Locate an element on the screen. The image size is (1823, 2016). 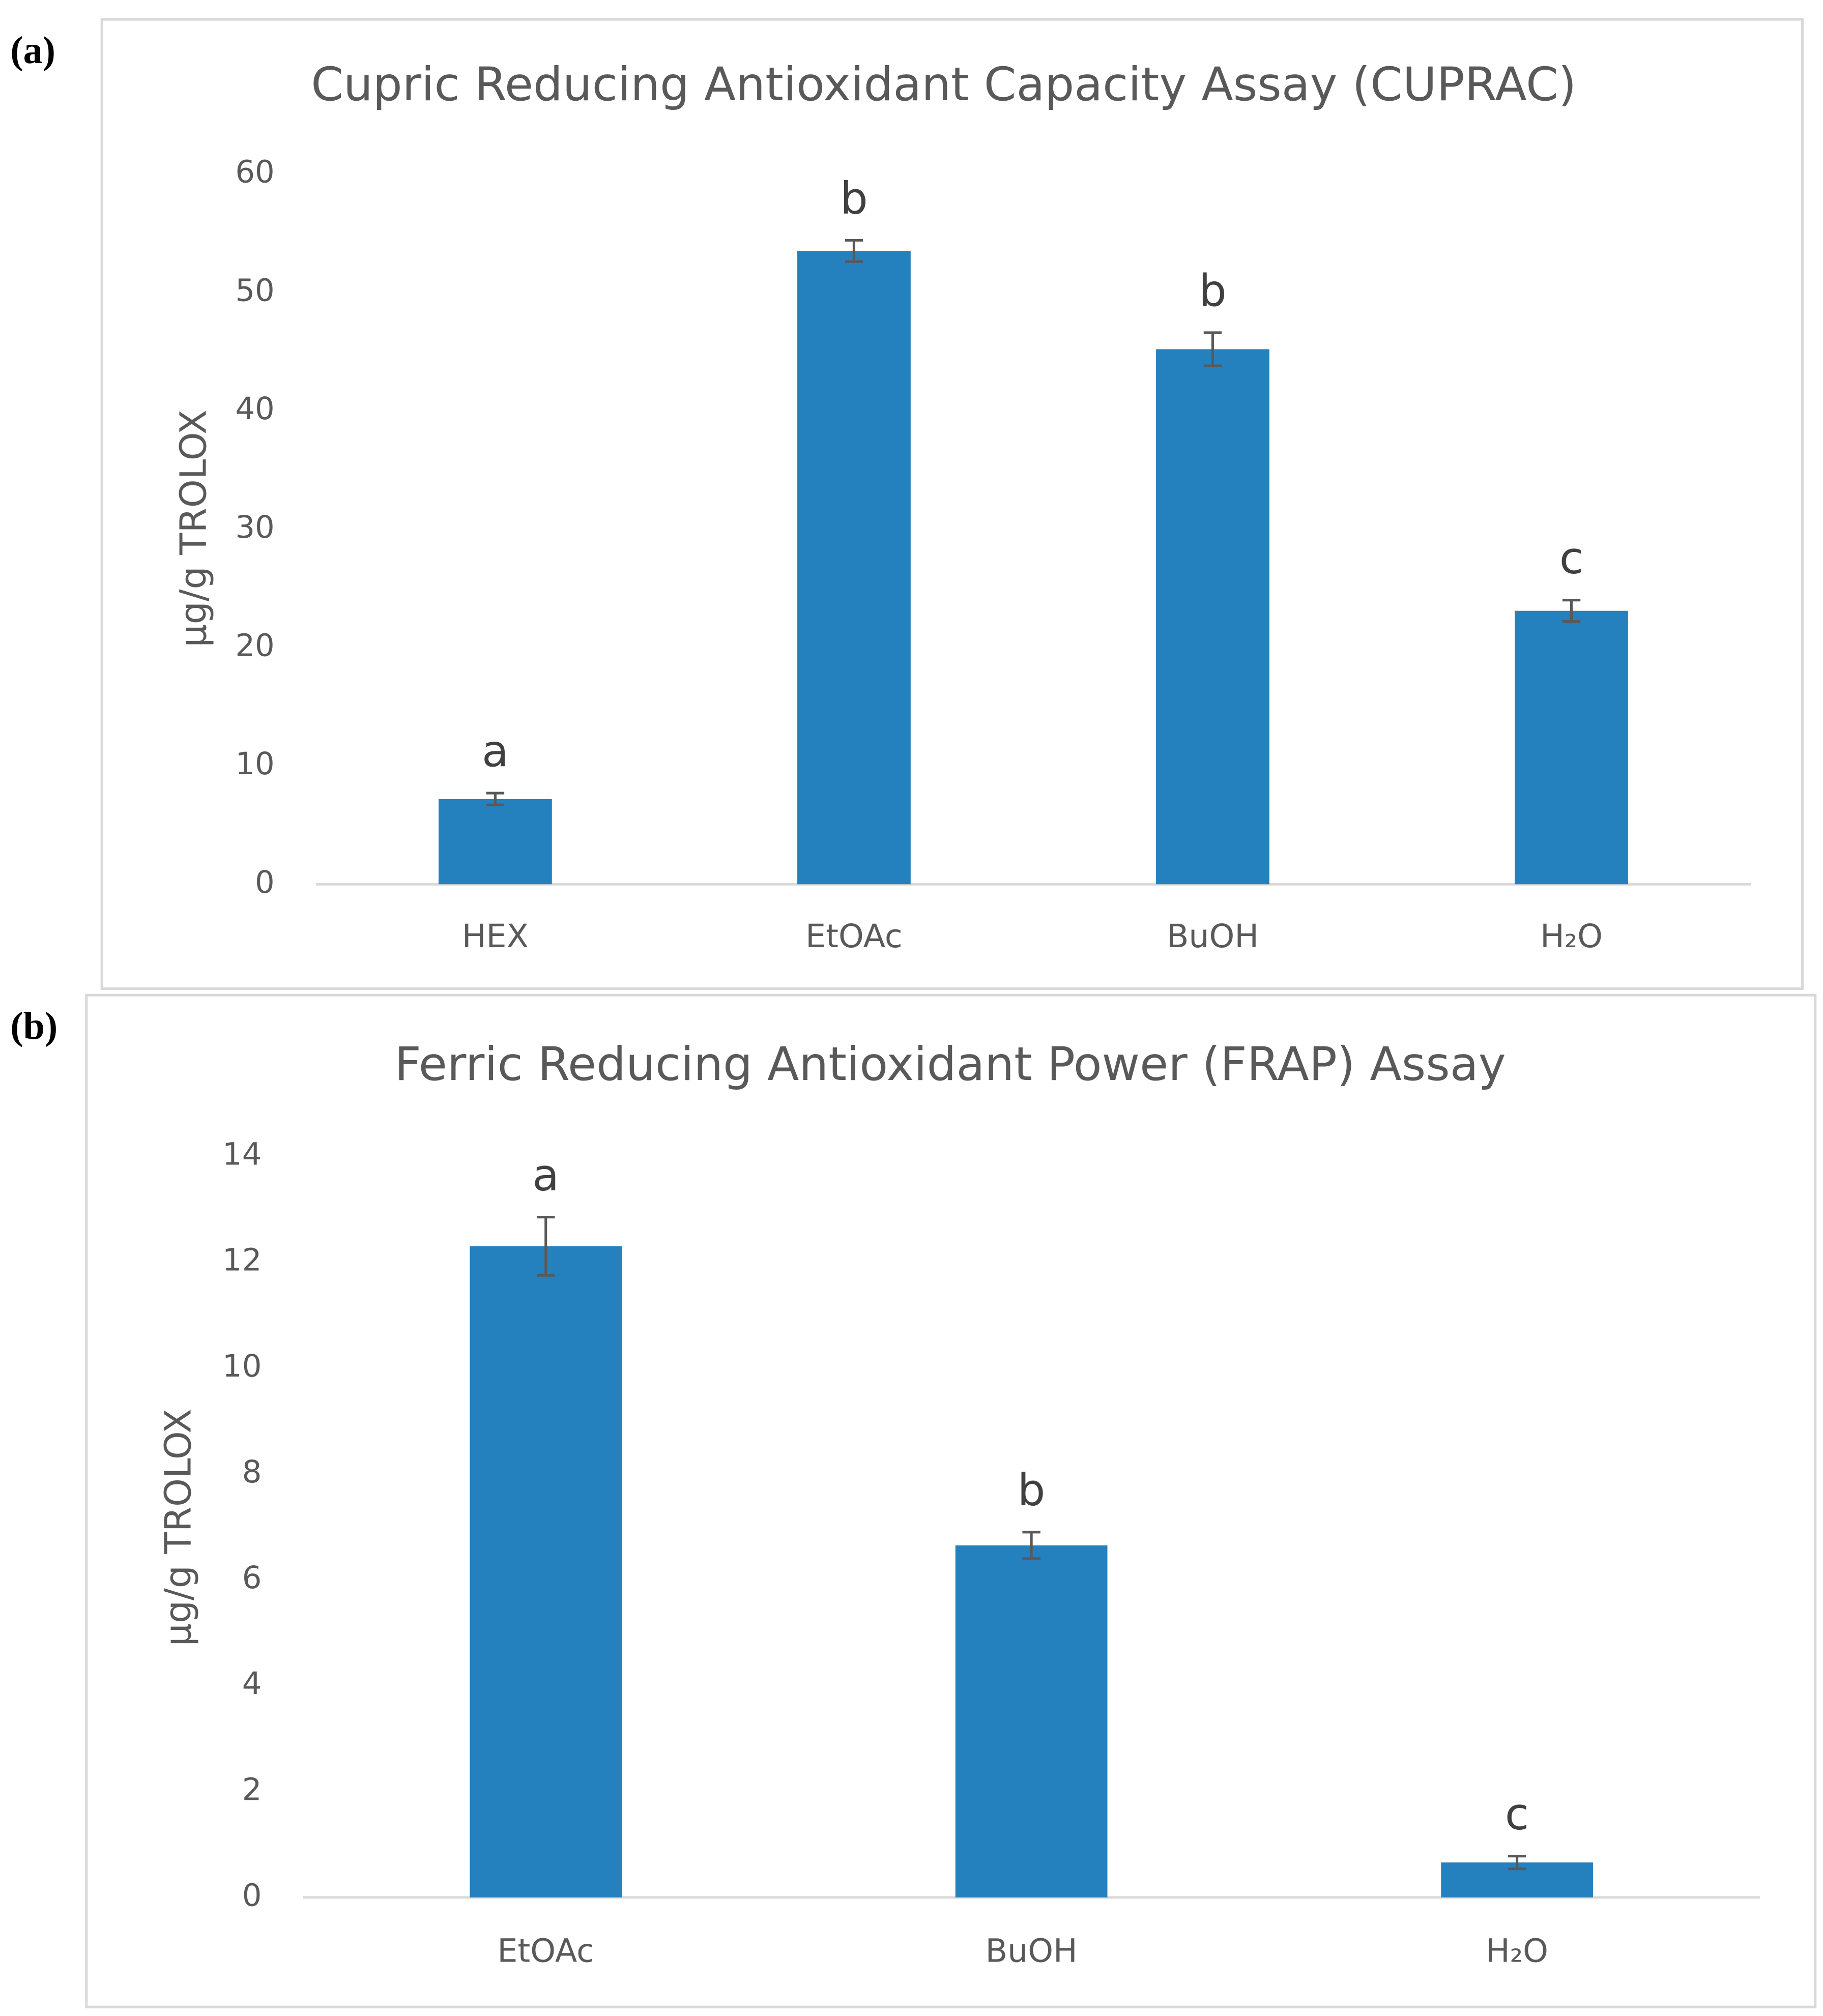
y-tick-label: 8 is located at coordinates (252, 1472).